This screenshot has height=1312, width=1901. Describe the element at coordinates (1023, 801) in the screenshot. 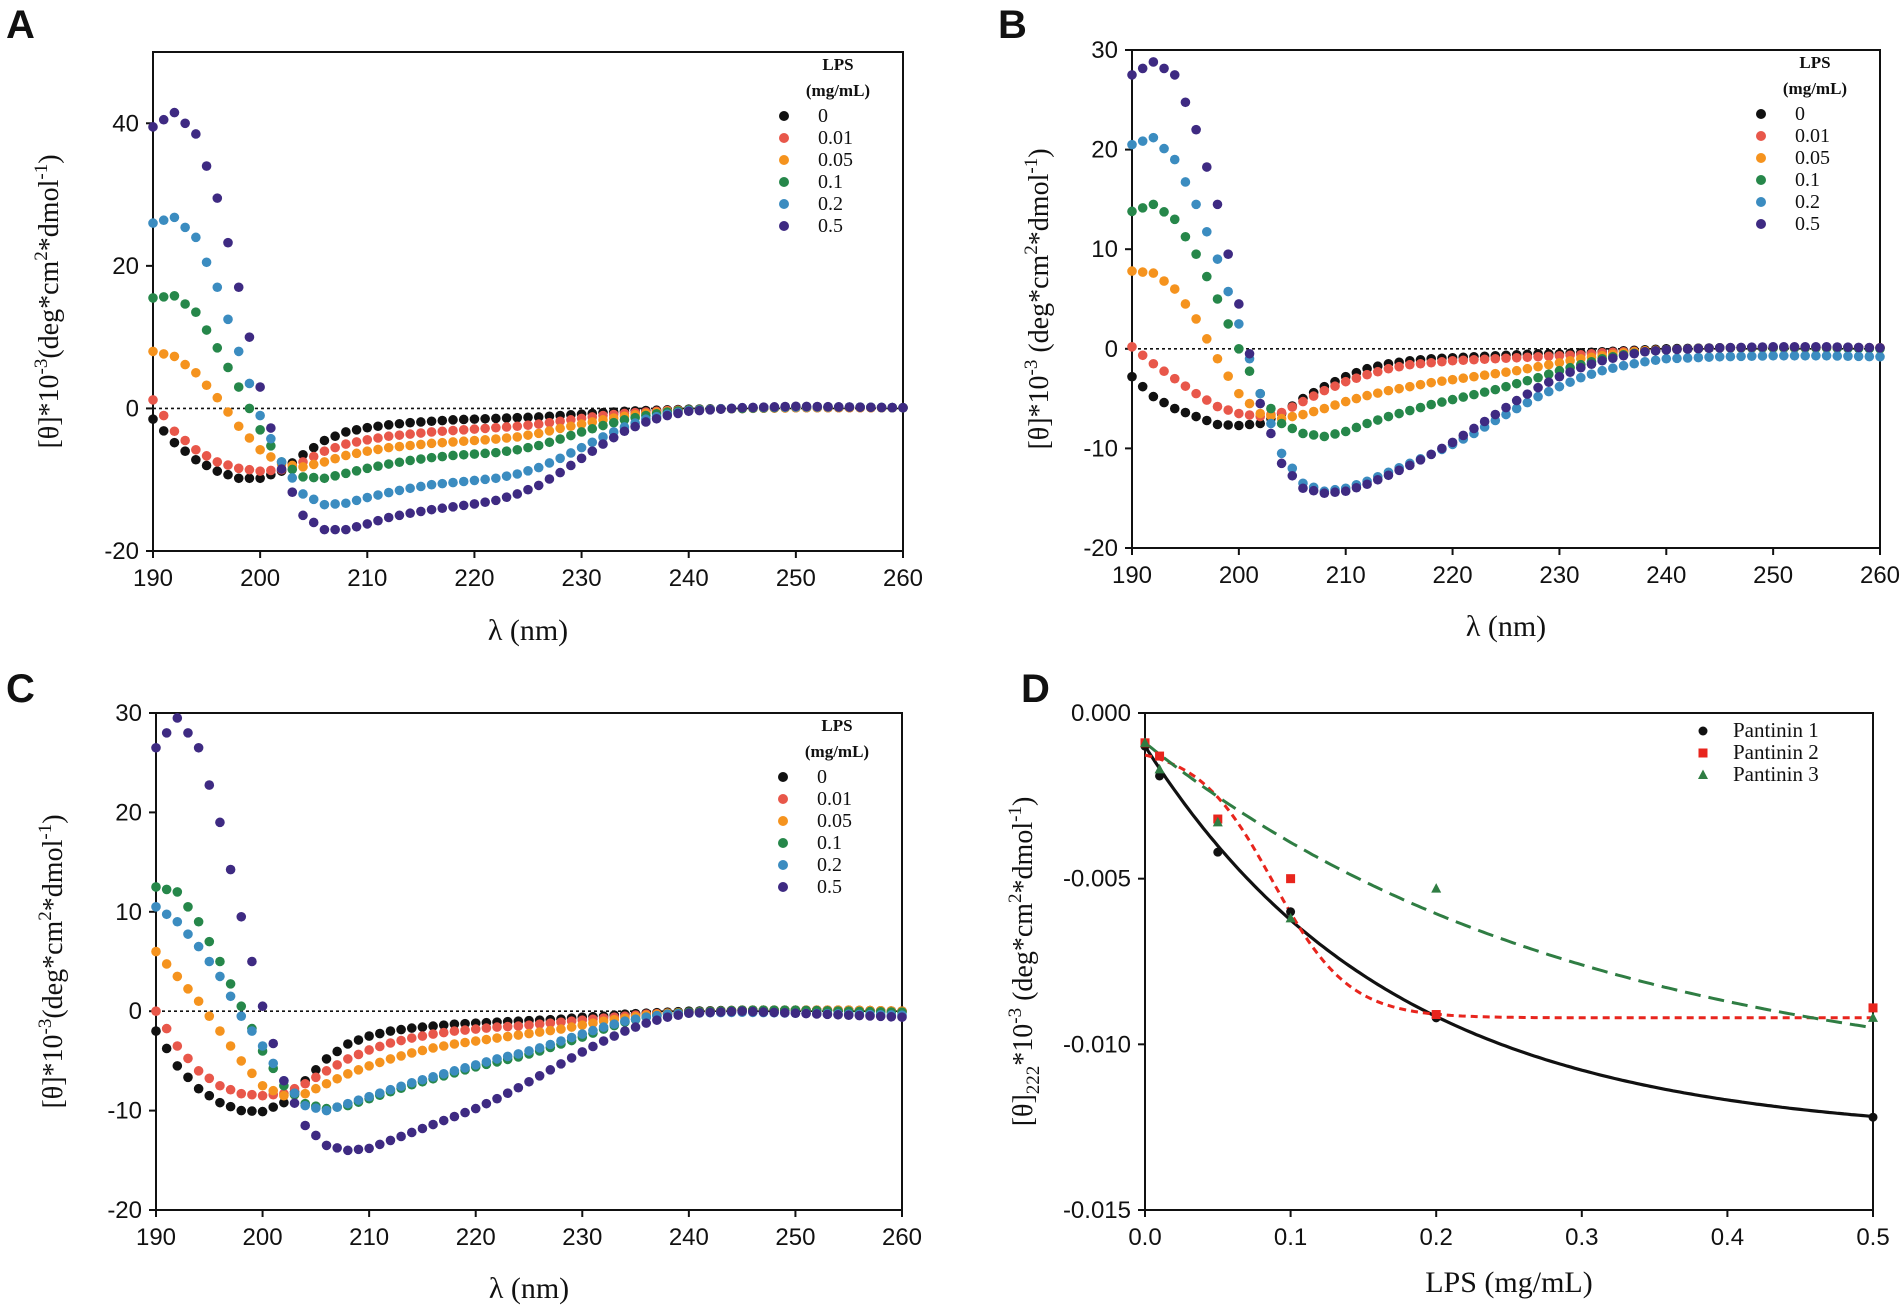

I see `y-axis-label-part: )` at that location.